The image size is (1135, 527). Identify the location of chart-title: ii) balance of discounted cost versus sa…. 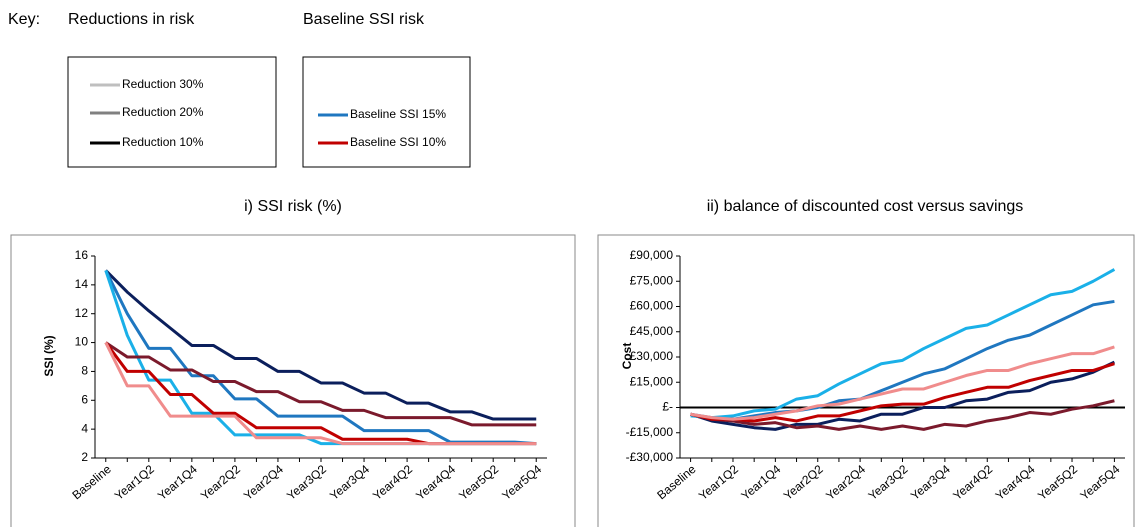
(865, 206).